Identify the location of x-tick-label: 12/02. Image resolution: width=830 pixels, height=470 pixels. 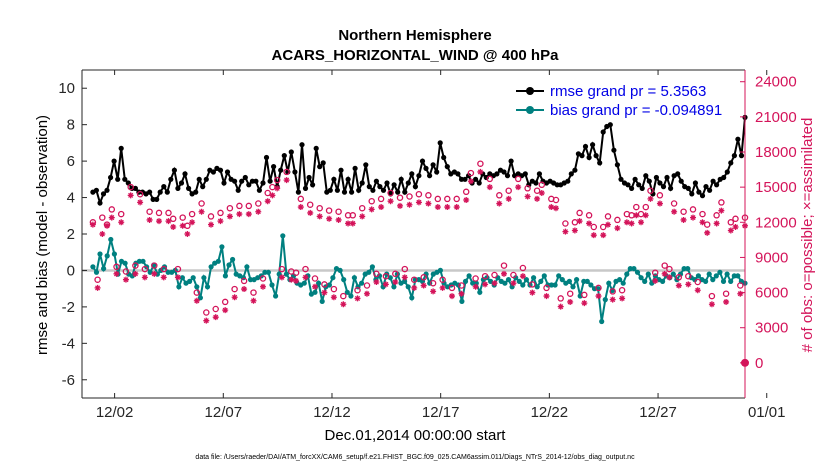
(115, 412).